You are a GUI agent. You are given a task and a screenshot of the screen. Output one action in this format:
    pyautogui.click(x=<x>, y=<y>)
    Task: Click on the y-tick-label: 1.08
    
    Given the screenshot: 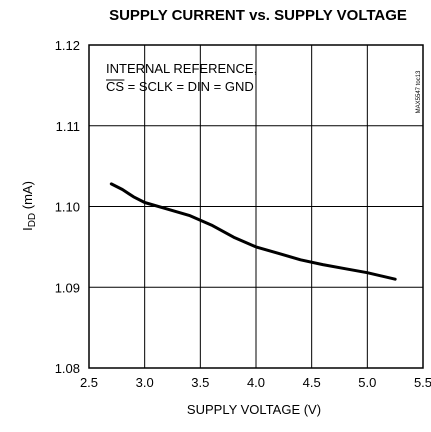 What is the action you would take?
    pyautogui.click(x=67, y=368)
    